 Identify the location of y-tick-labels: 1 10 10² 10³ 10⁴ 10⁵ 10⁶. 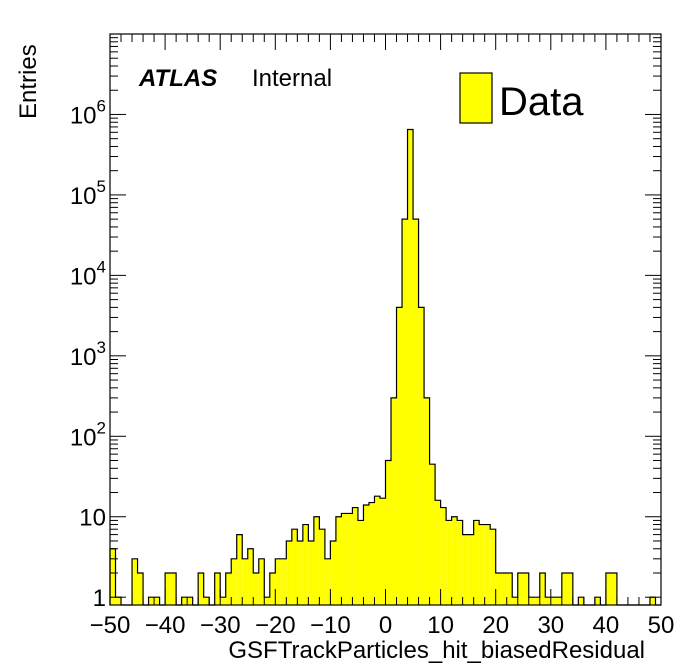
(88, 354).